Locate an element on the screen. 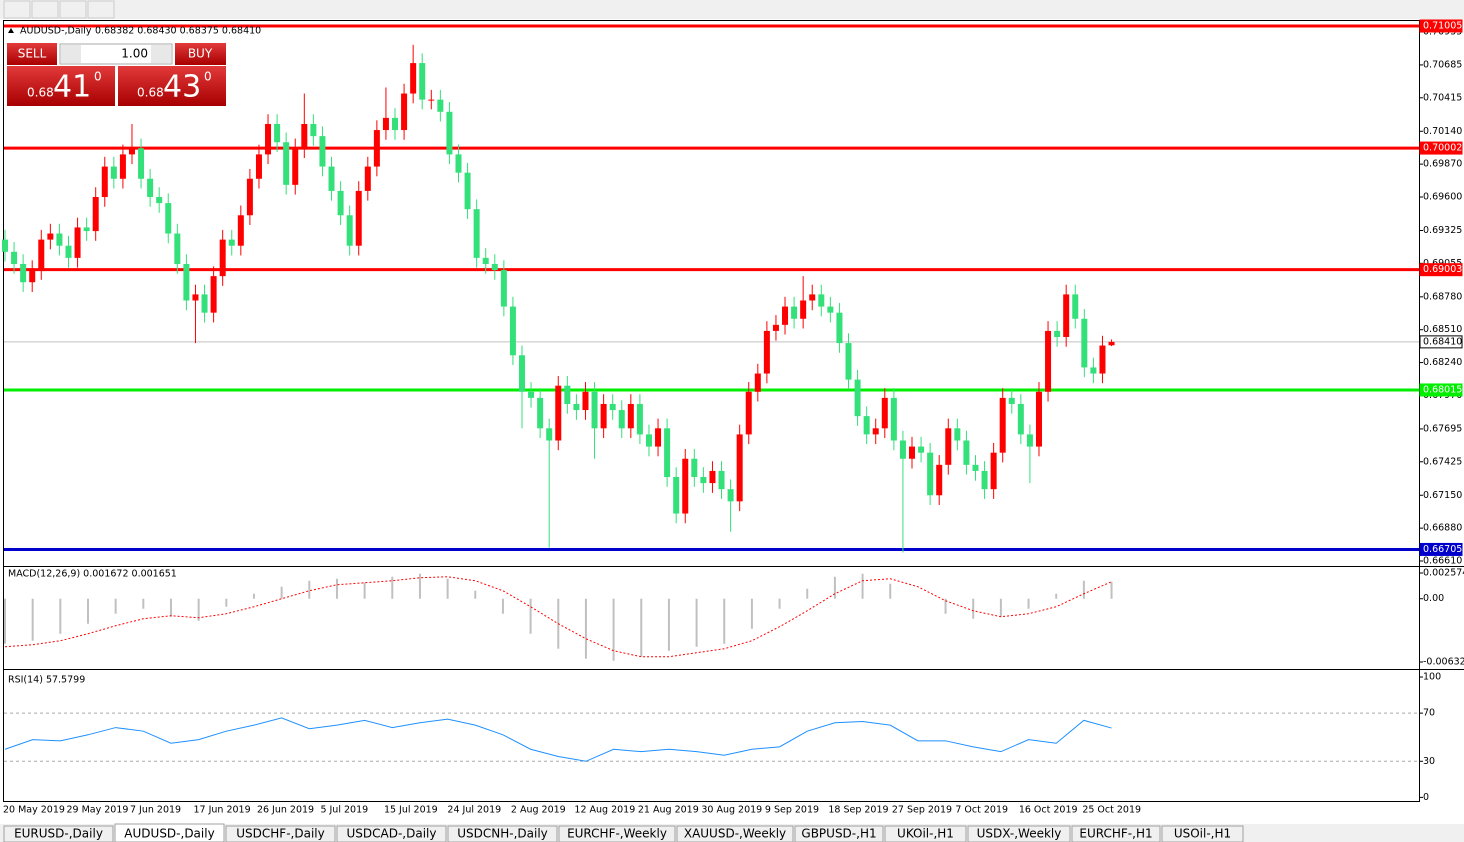 Image resolution: width=1464 pixels, height=842 pixels. y-tick-label: 30 is located at coordinates (1429, 761).